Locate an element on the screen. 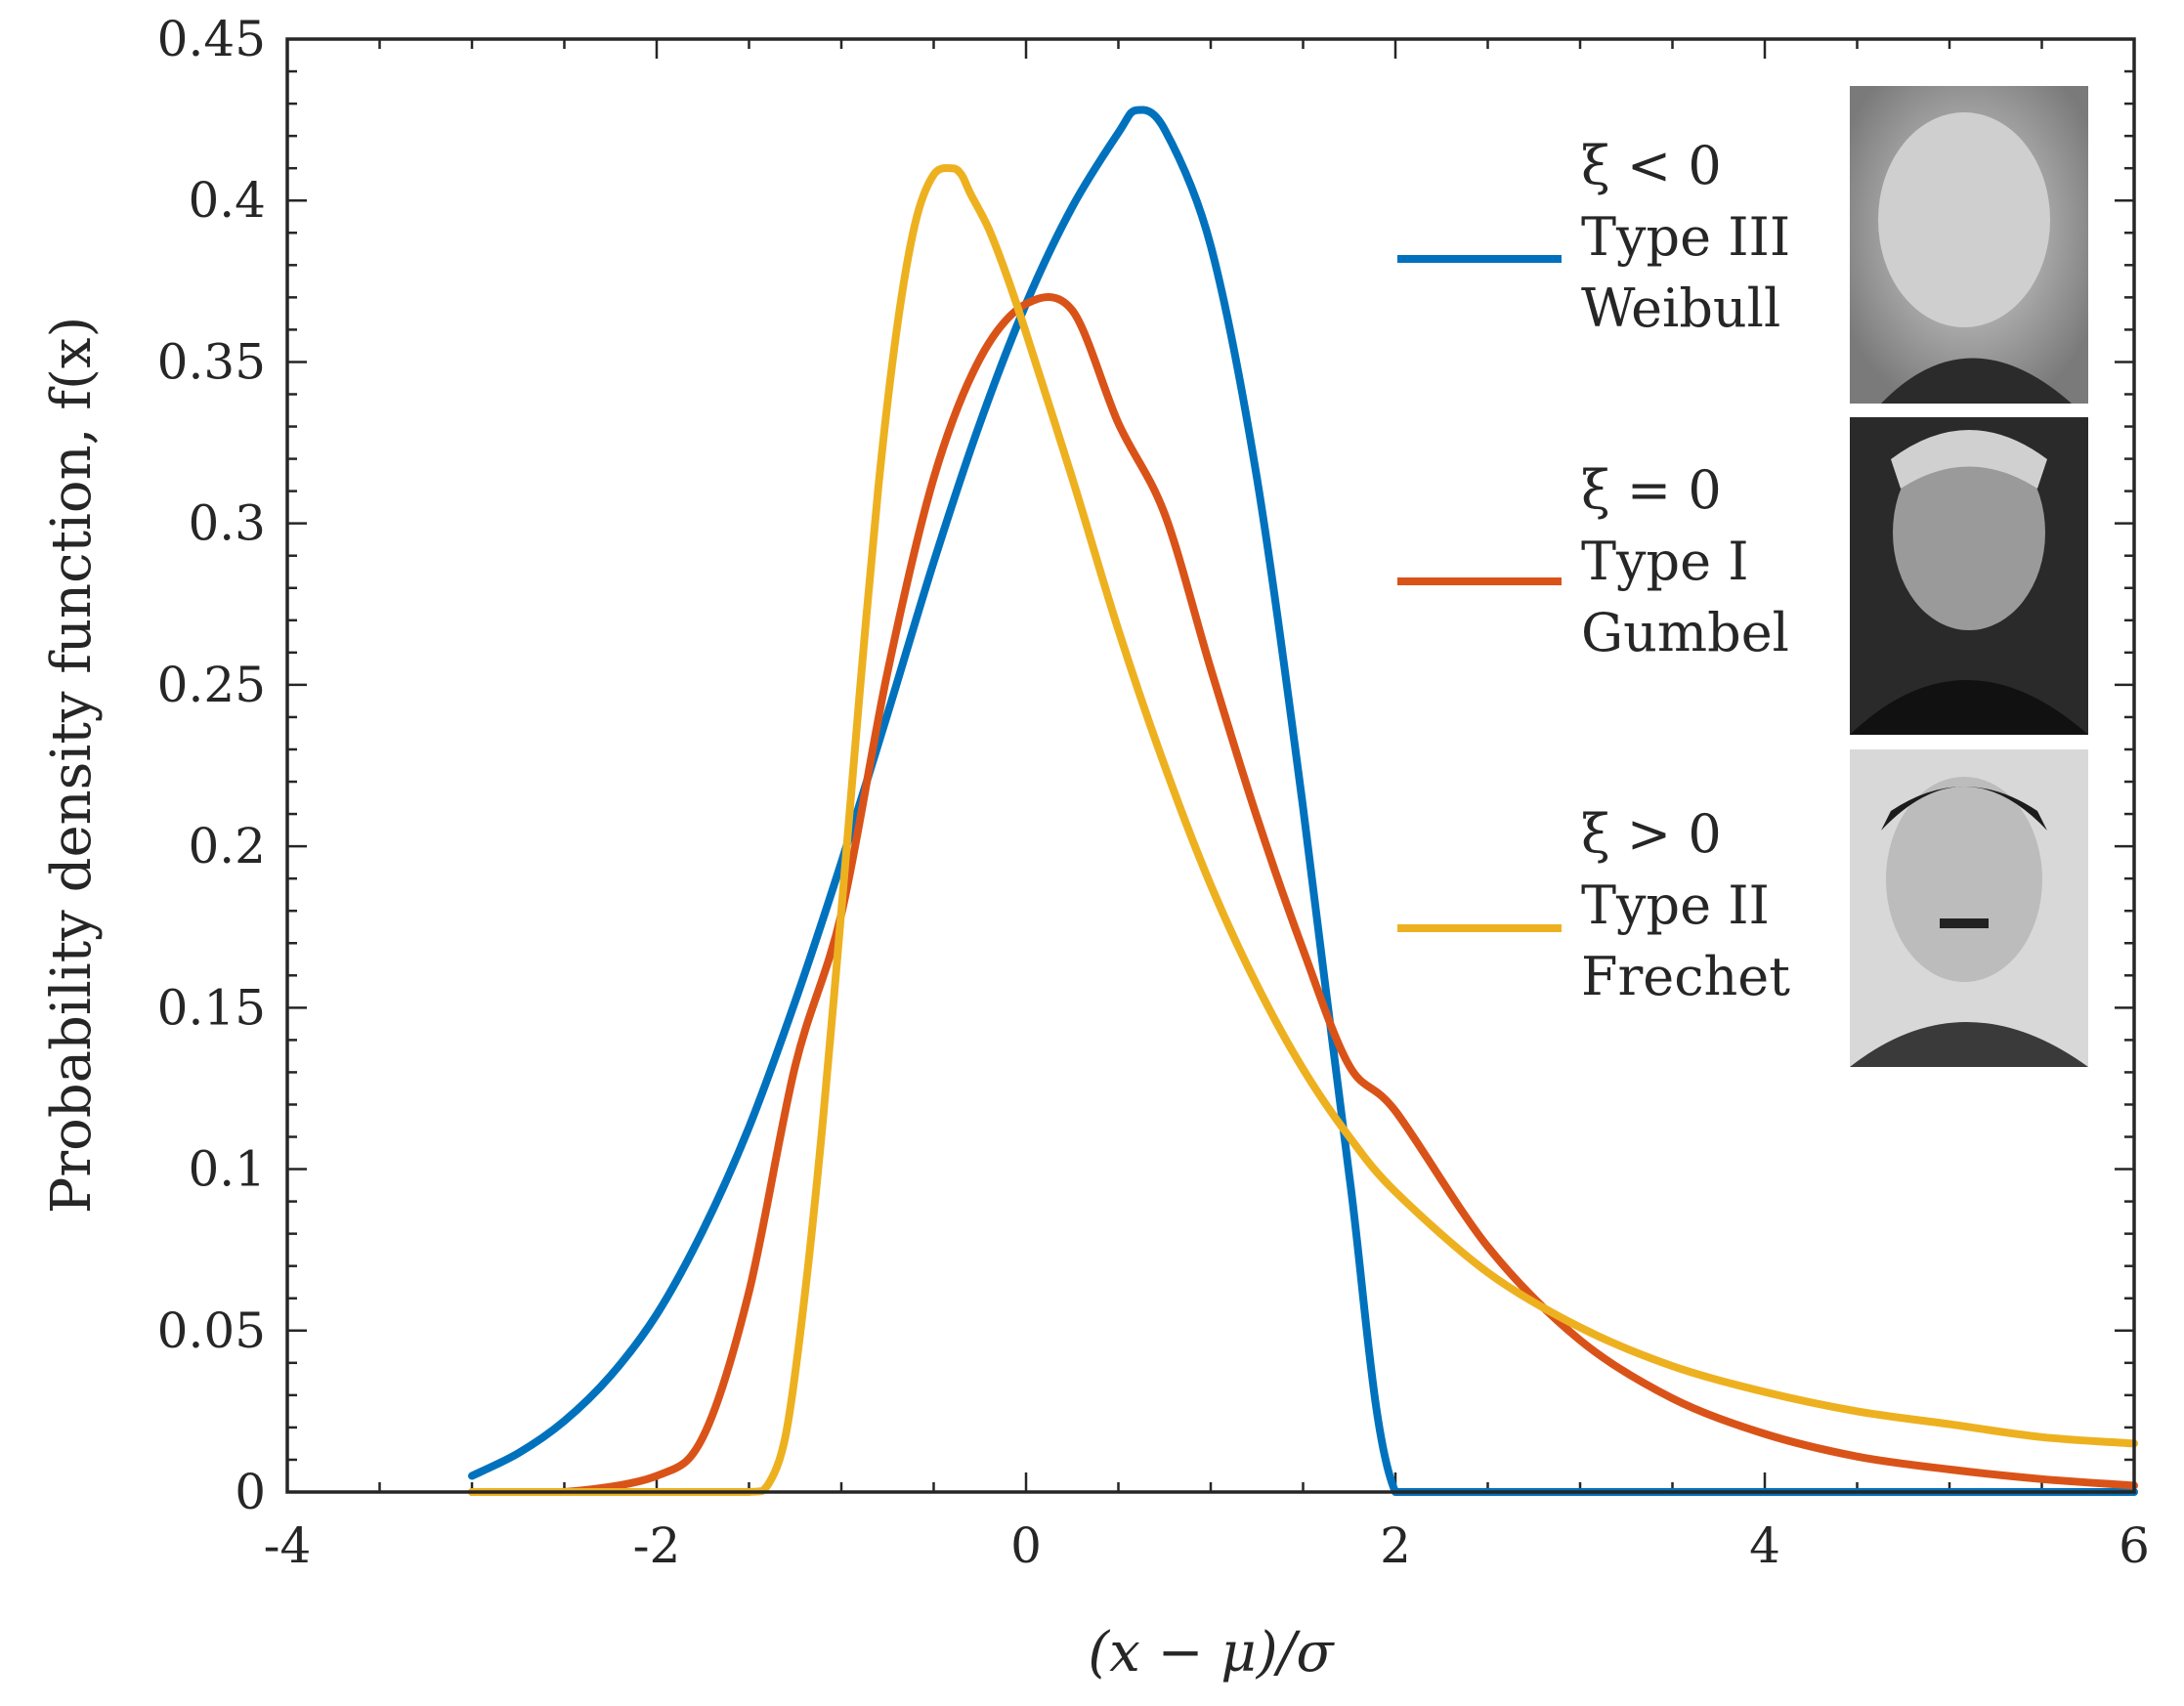 The height and width of the screenshot is (1706, 2184). x-tick-label: -2 is located at coordinates (657, 1545).